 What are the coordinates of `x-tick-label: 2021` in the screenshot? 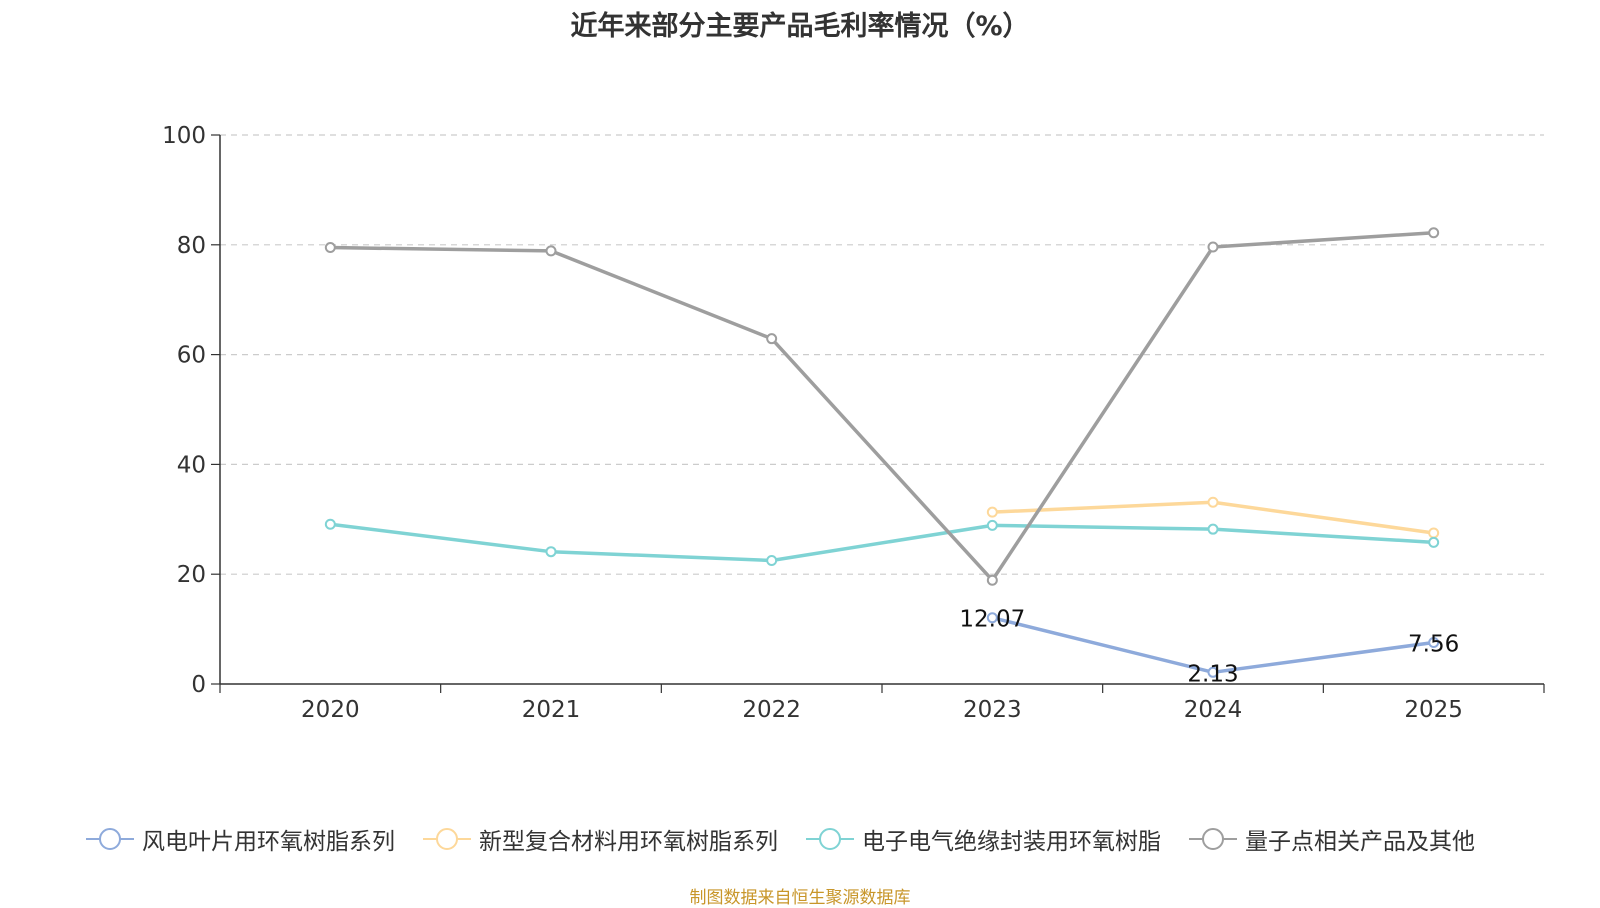 It's located at (551, 710).